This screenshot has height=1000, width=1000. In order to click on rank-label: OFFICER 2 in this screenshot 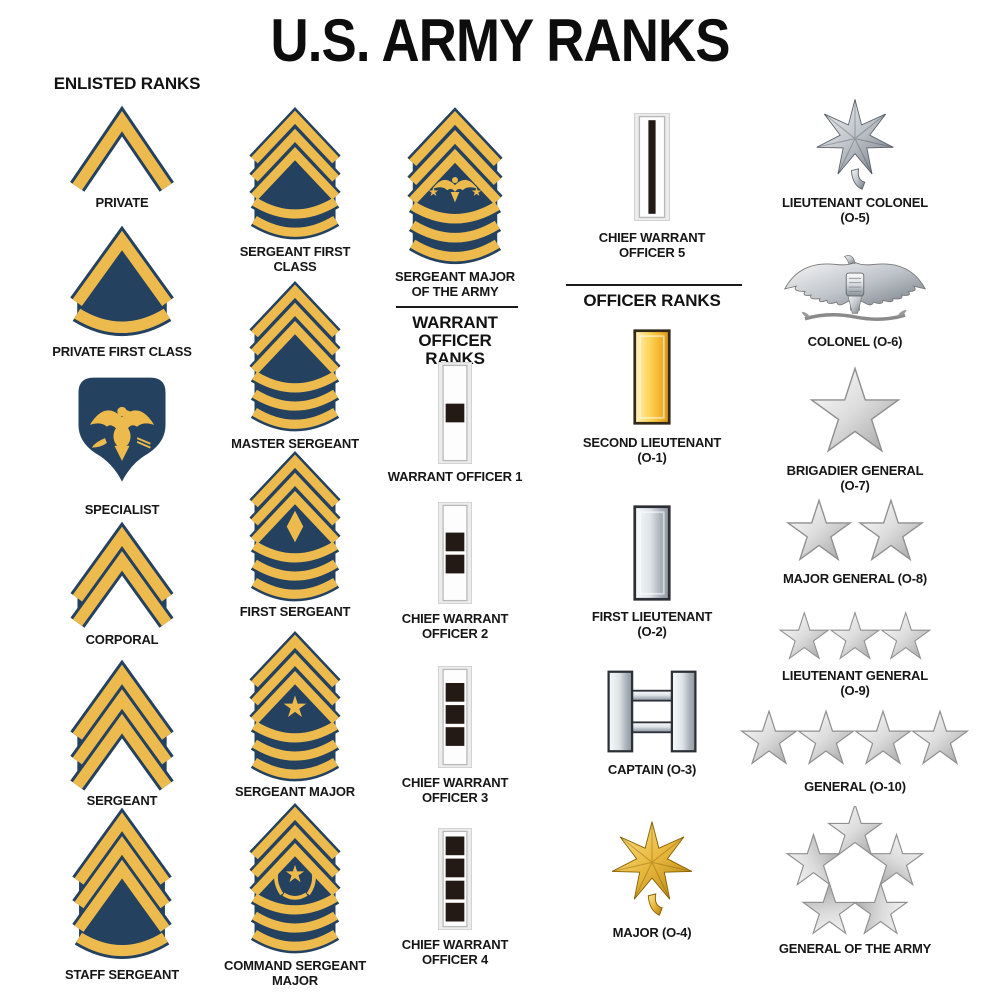, I will do `click(455, 633)`.